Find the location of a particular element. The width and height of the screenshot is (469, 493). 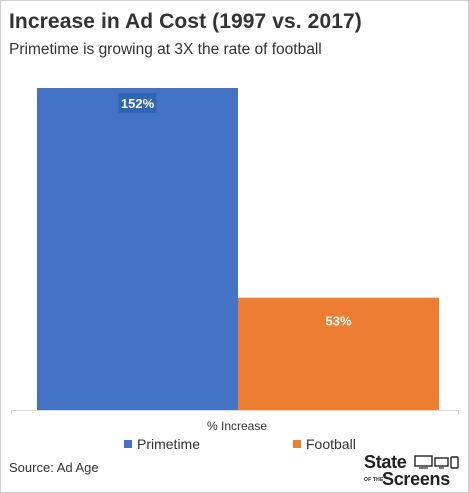

legend-item-primetime: Primetime is located at coordinates (162, 444).